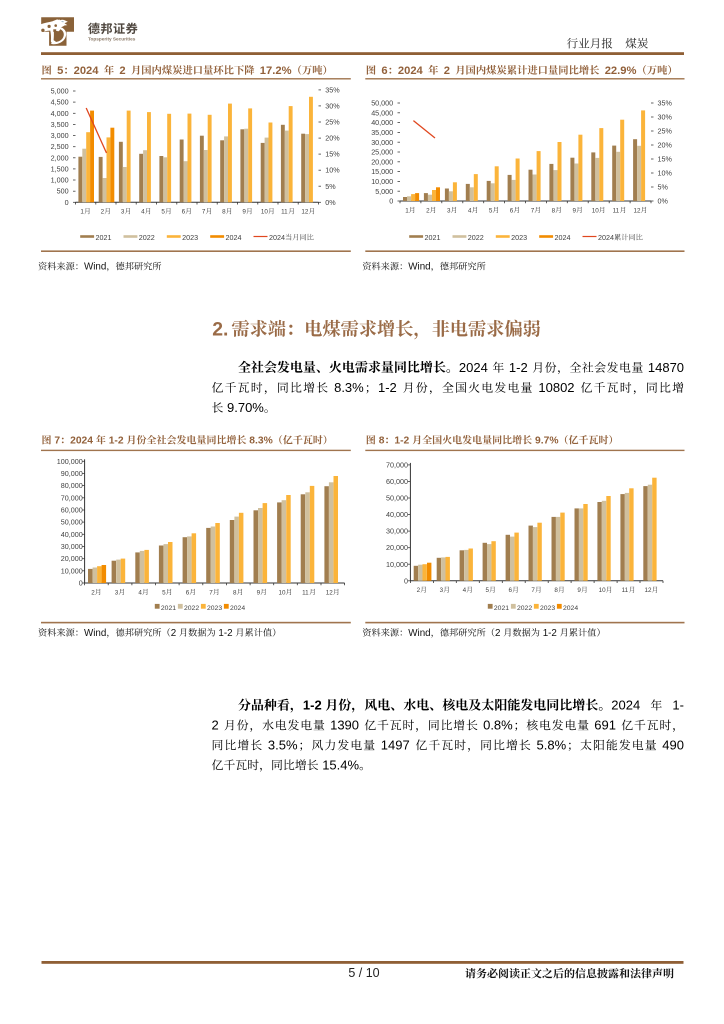 Image resolution: width=724 pixels, height=1024 pixels. I want to click on svg-text: 30%, so click(332, 106).